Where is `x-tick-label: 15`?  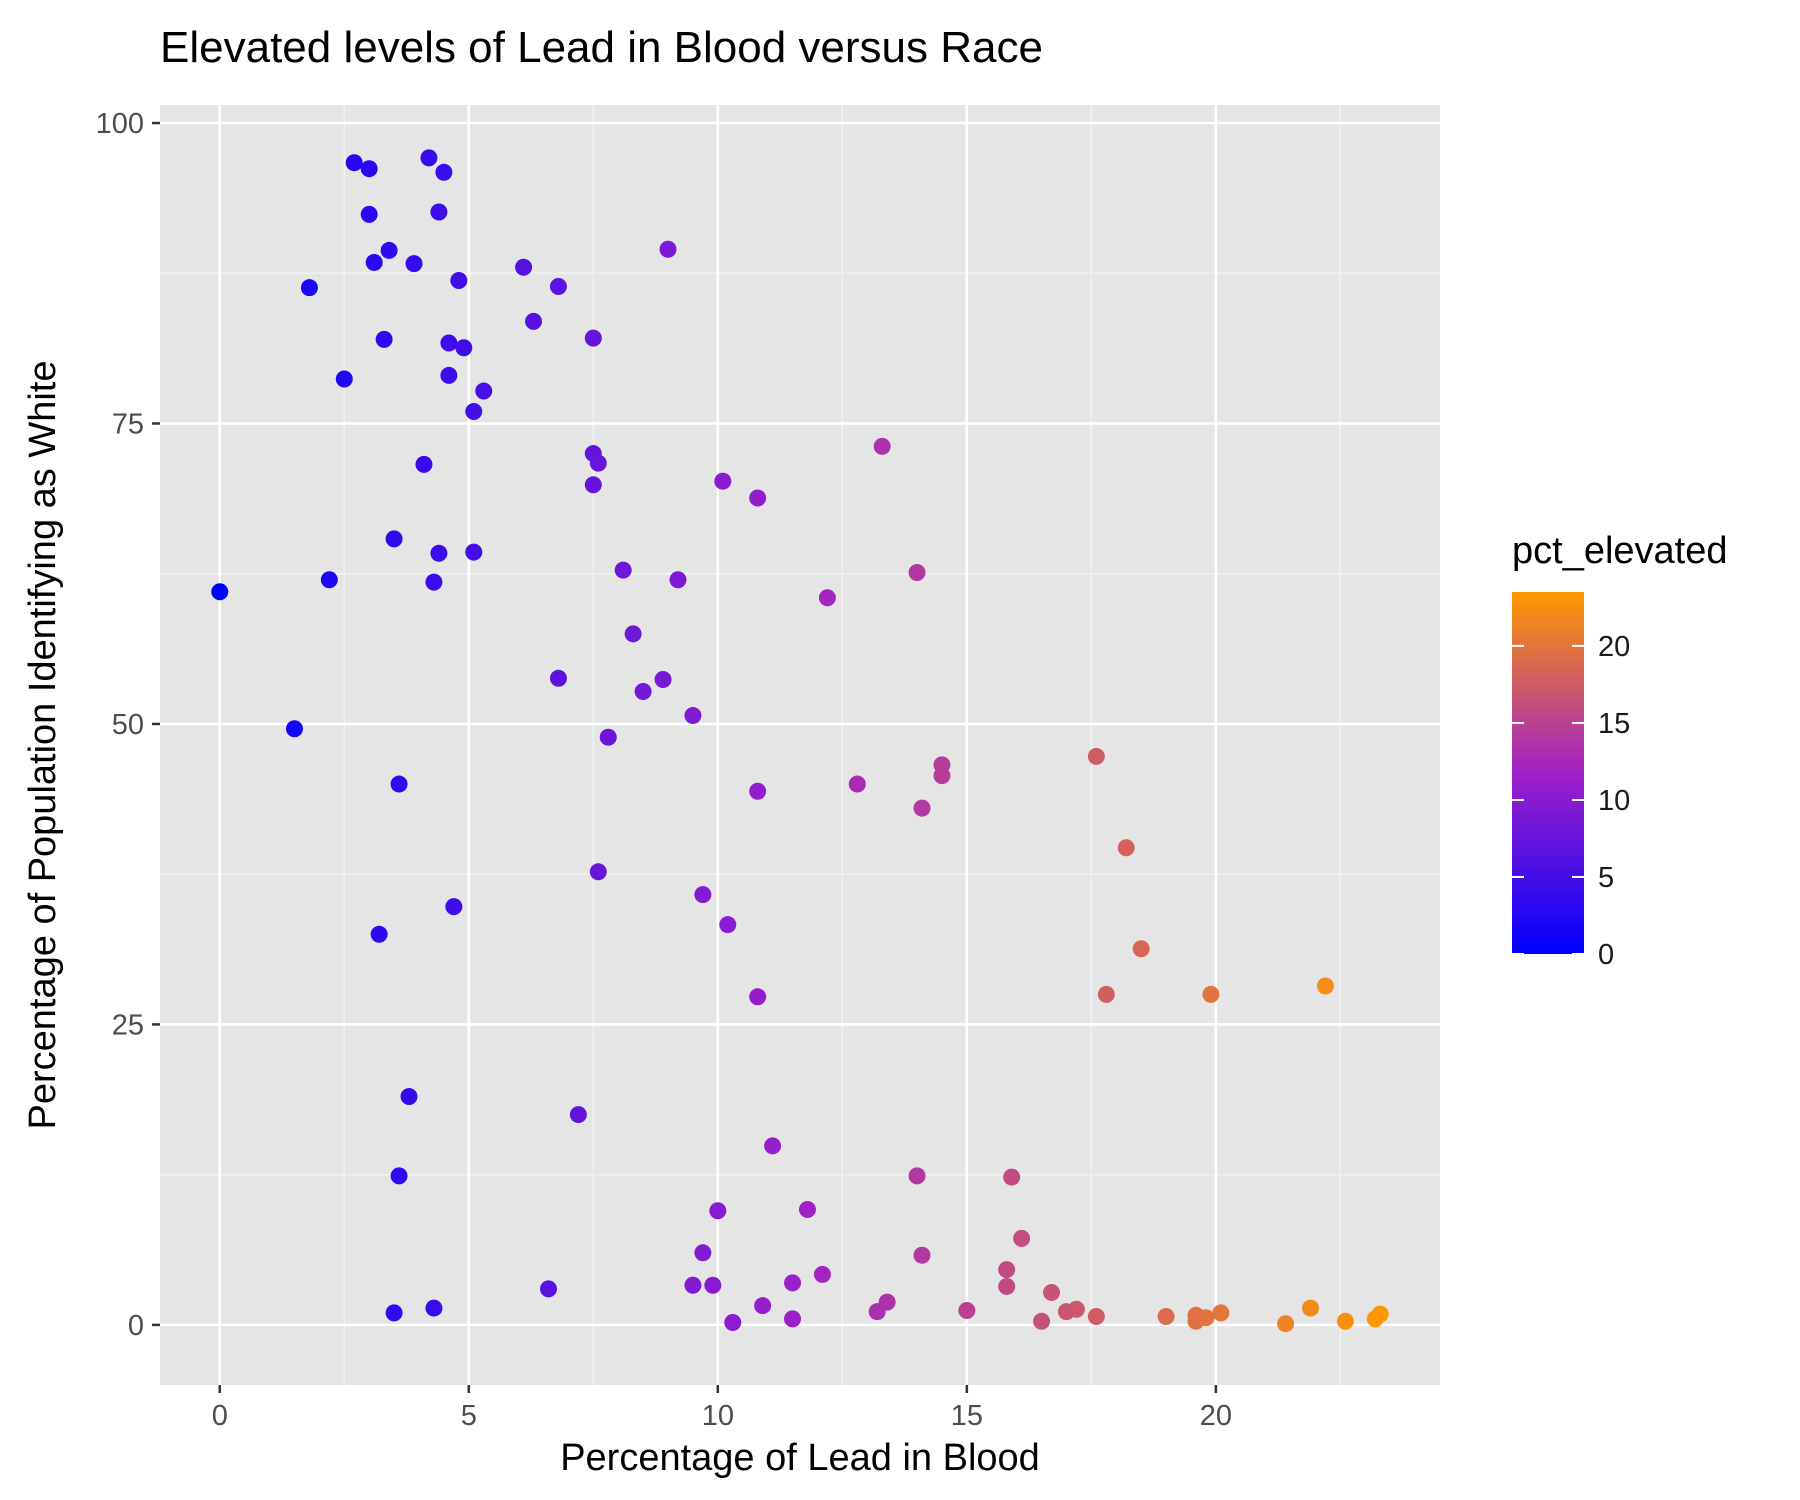
x-tick-label: 15 is located at coordinates (967, 1416).